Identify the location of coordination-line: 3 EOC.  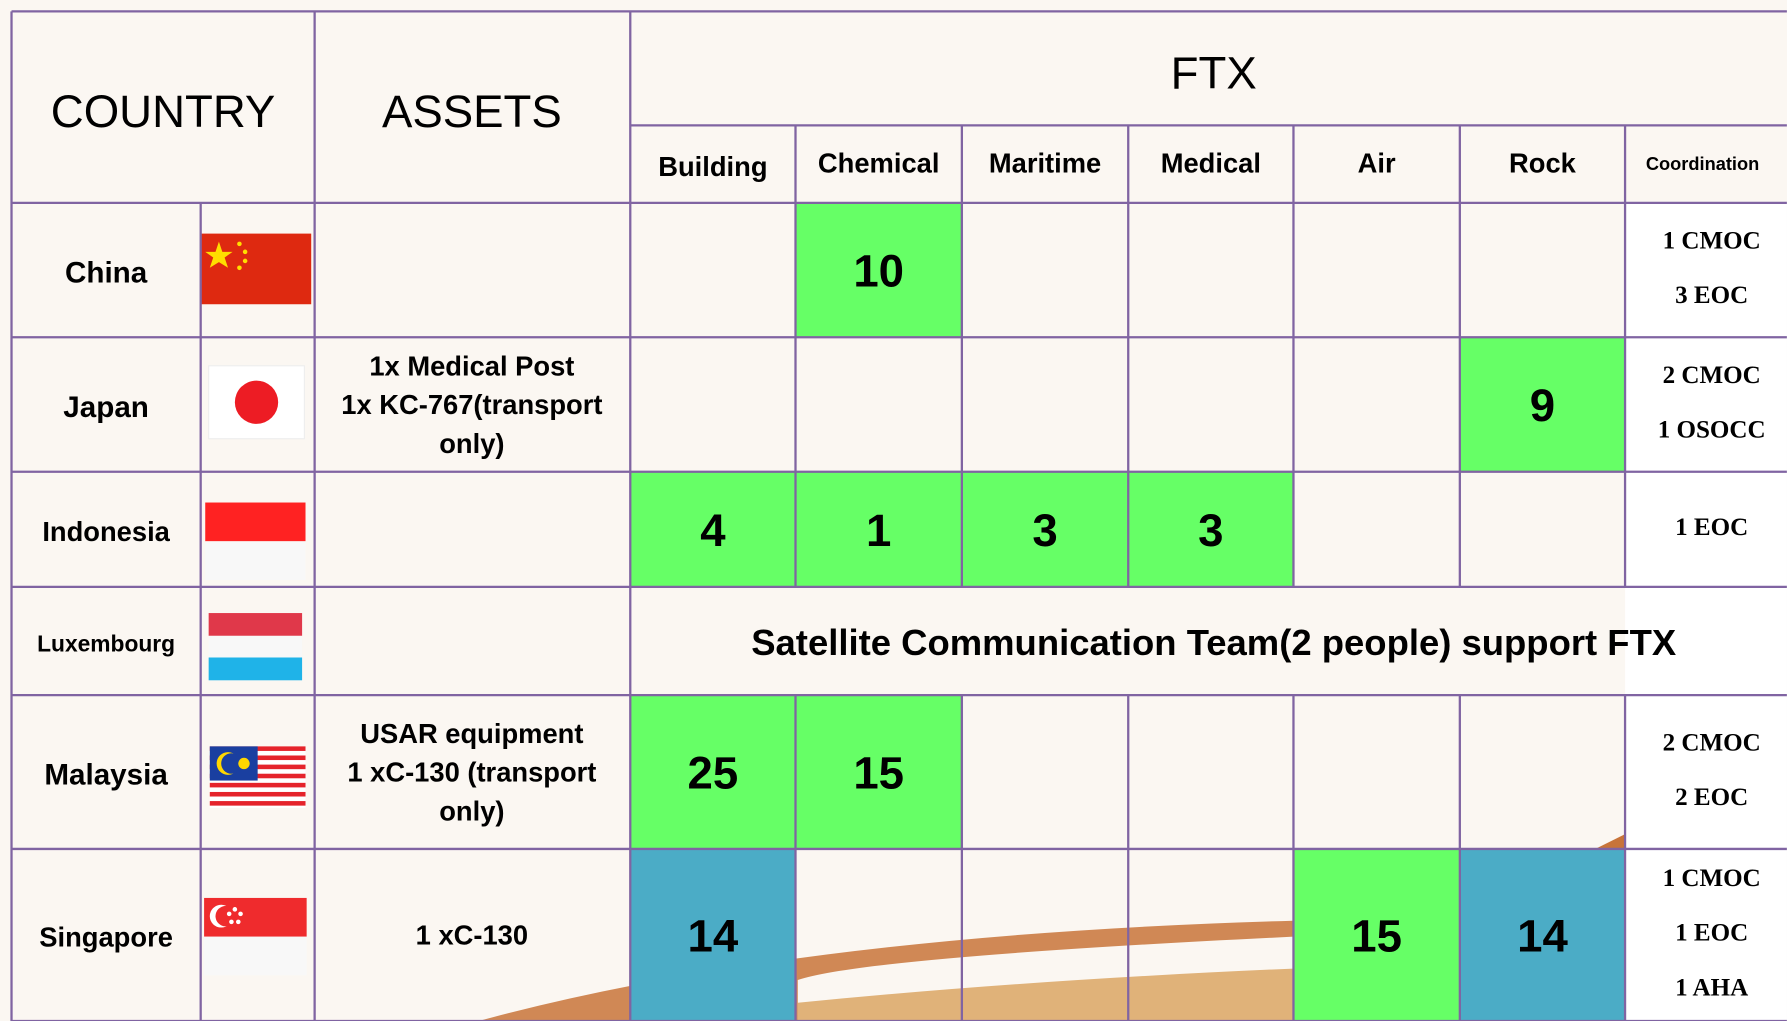
(1711, 295).